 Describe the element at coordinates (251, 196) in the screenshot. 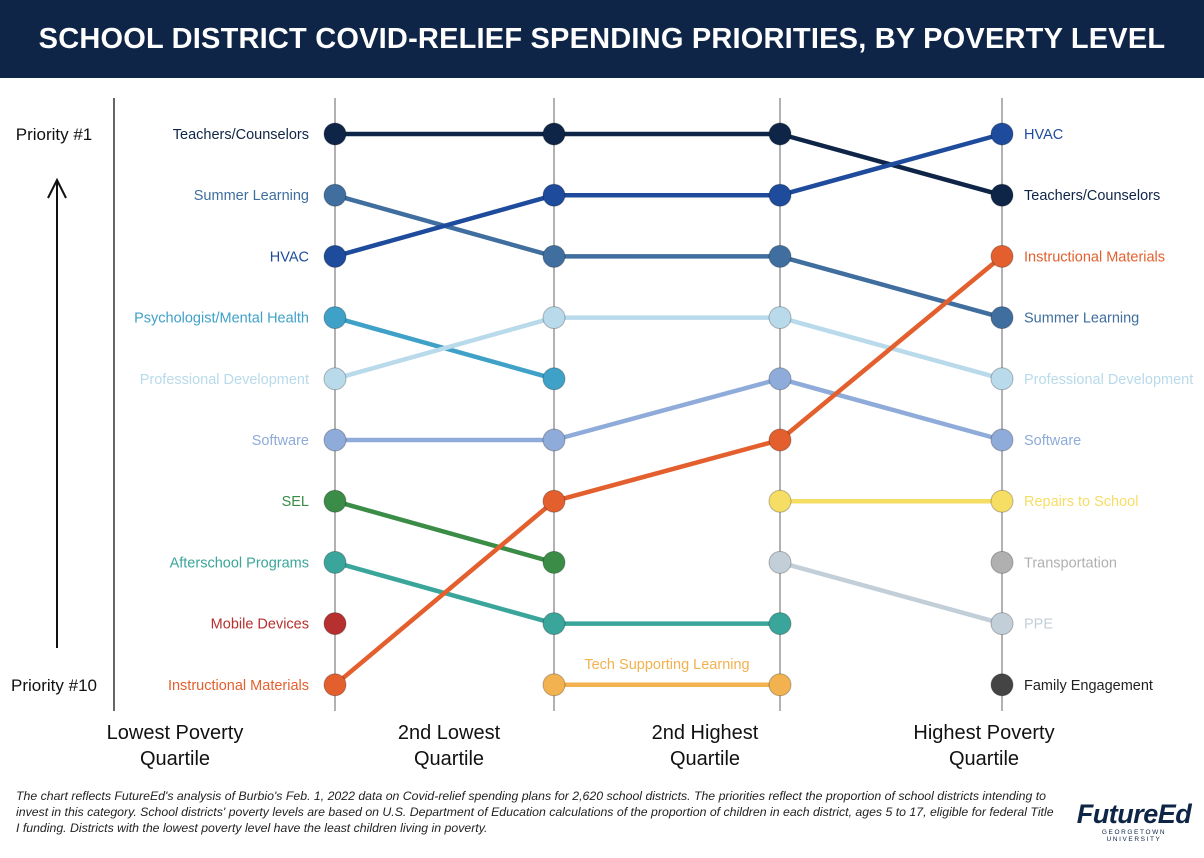

I see `left-label-summer-learning: Summer Learning` at that location.